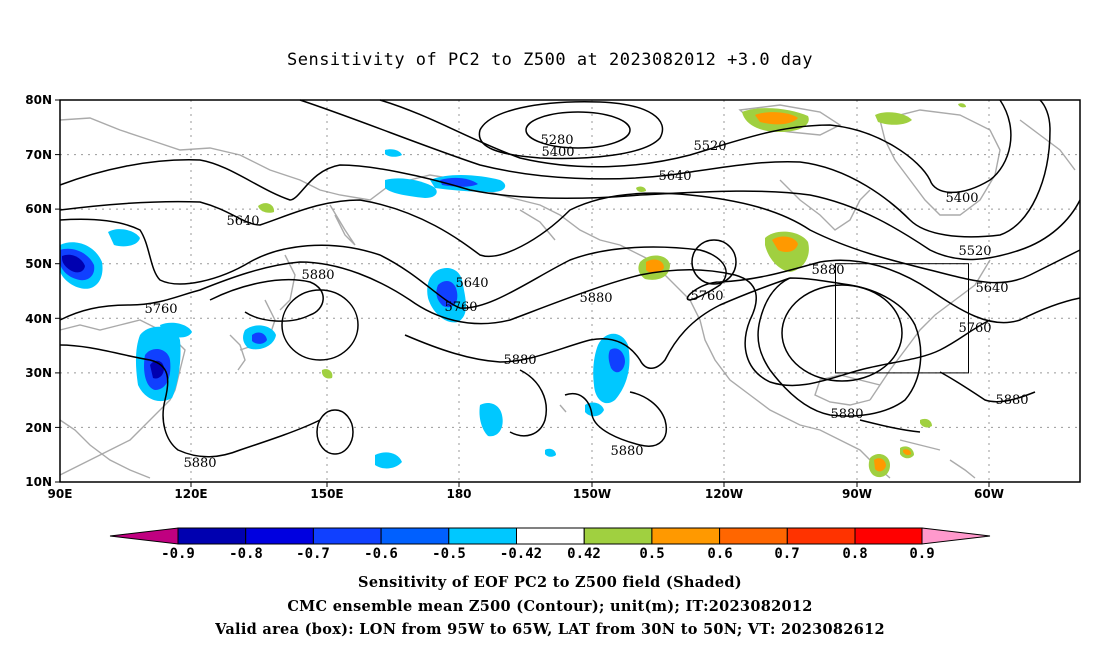 The width and height of the screenshot is (1100, 650). I want to click on lat-label: 60N, so click(38, 209).